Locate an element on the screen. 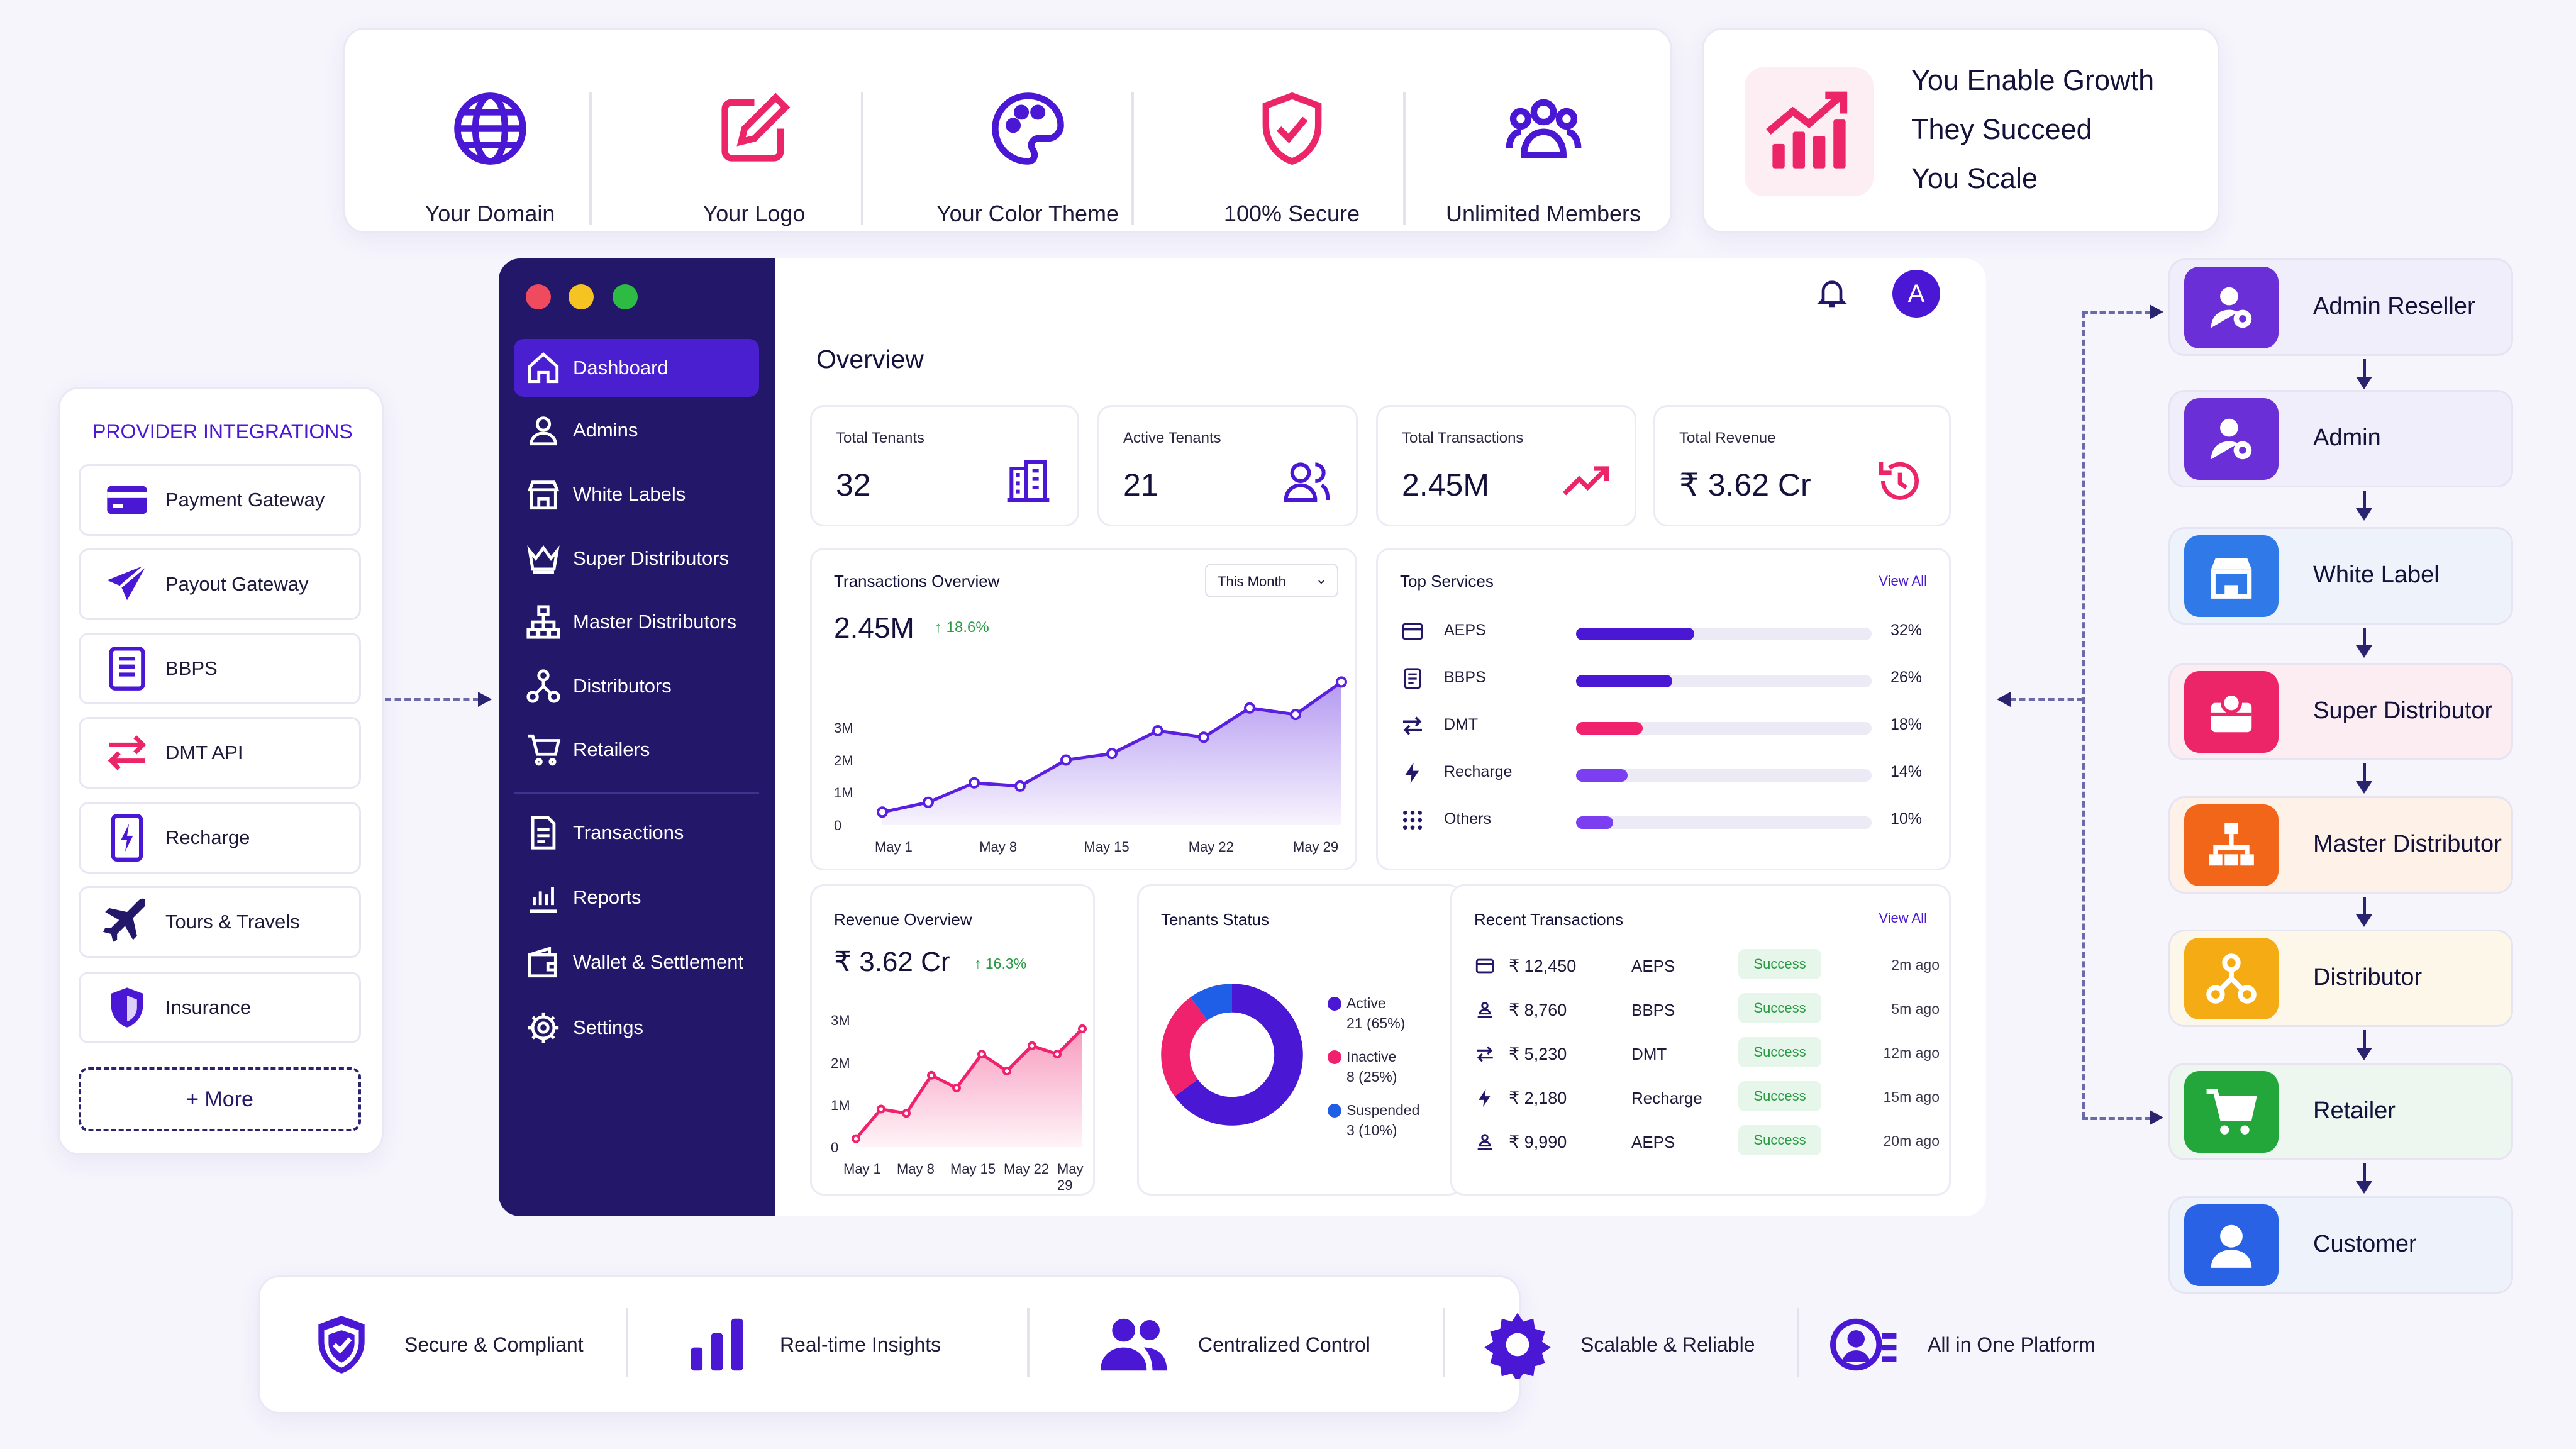 This screenshot has width=2576, height=1449. provider-payout-gateway: Payout Gateway is located at coordinates (220, 584).